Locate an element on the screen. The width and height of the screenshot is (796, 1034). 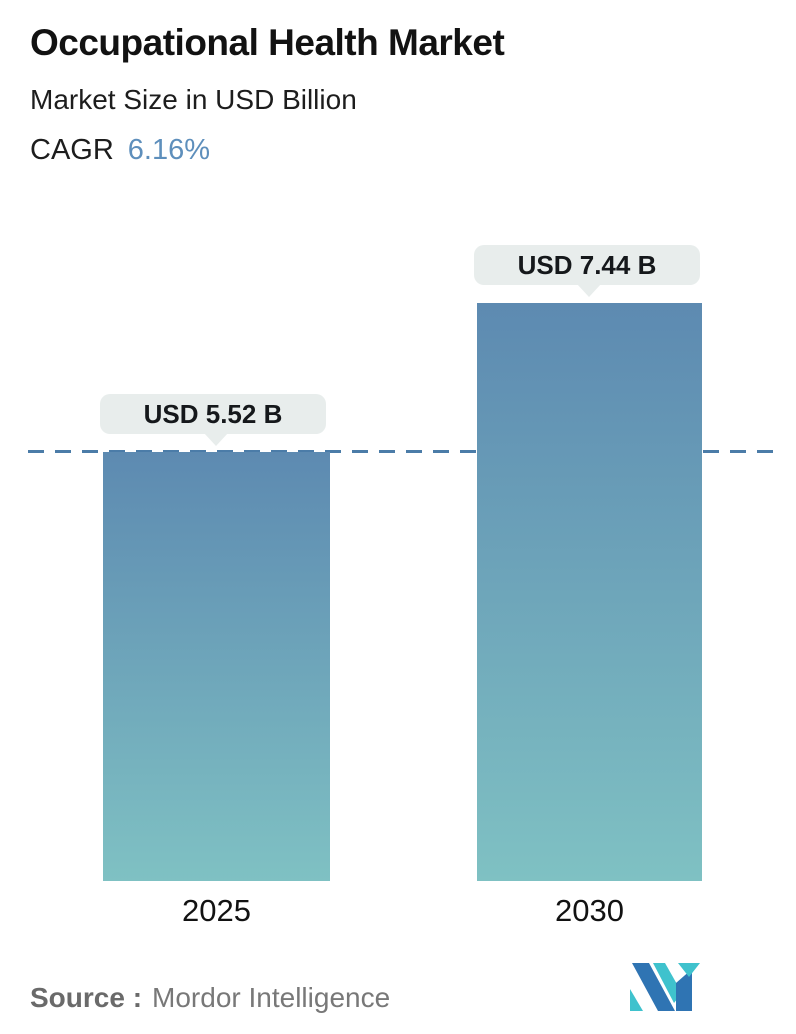
source-row: Source : Mordor Intelligence is located at coordinates (210, 998).